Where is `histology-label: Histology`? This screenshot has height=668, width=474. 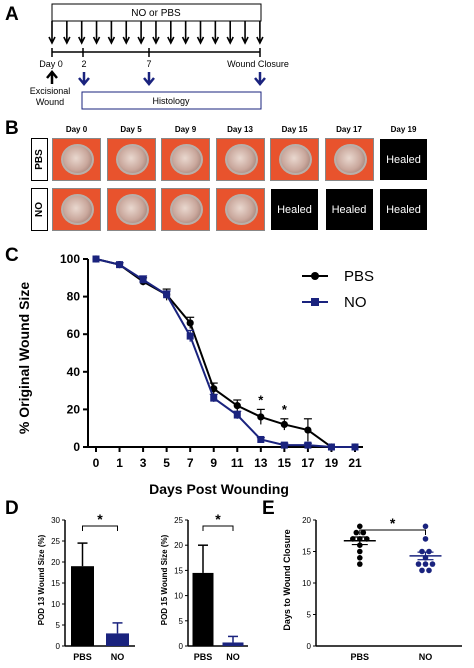
histology-label: Histology is located at coordinates (171, 101).